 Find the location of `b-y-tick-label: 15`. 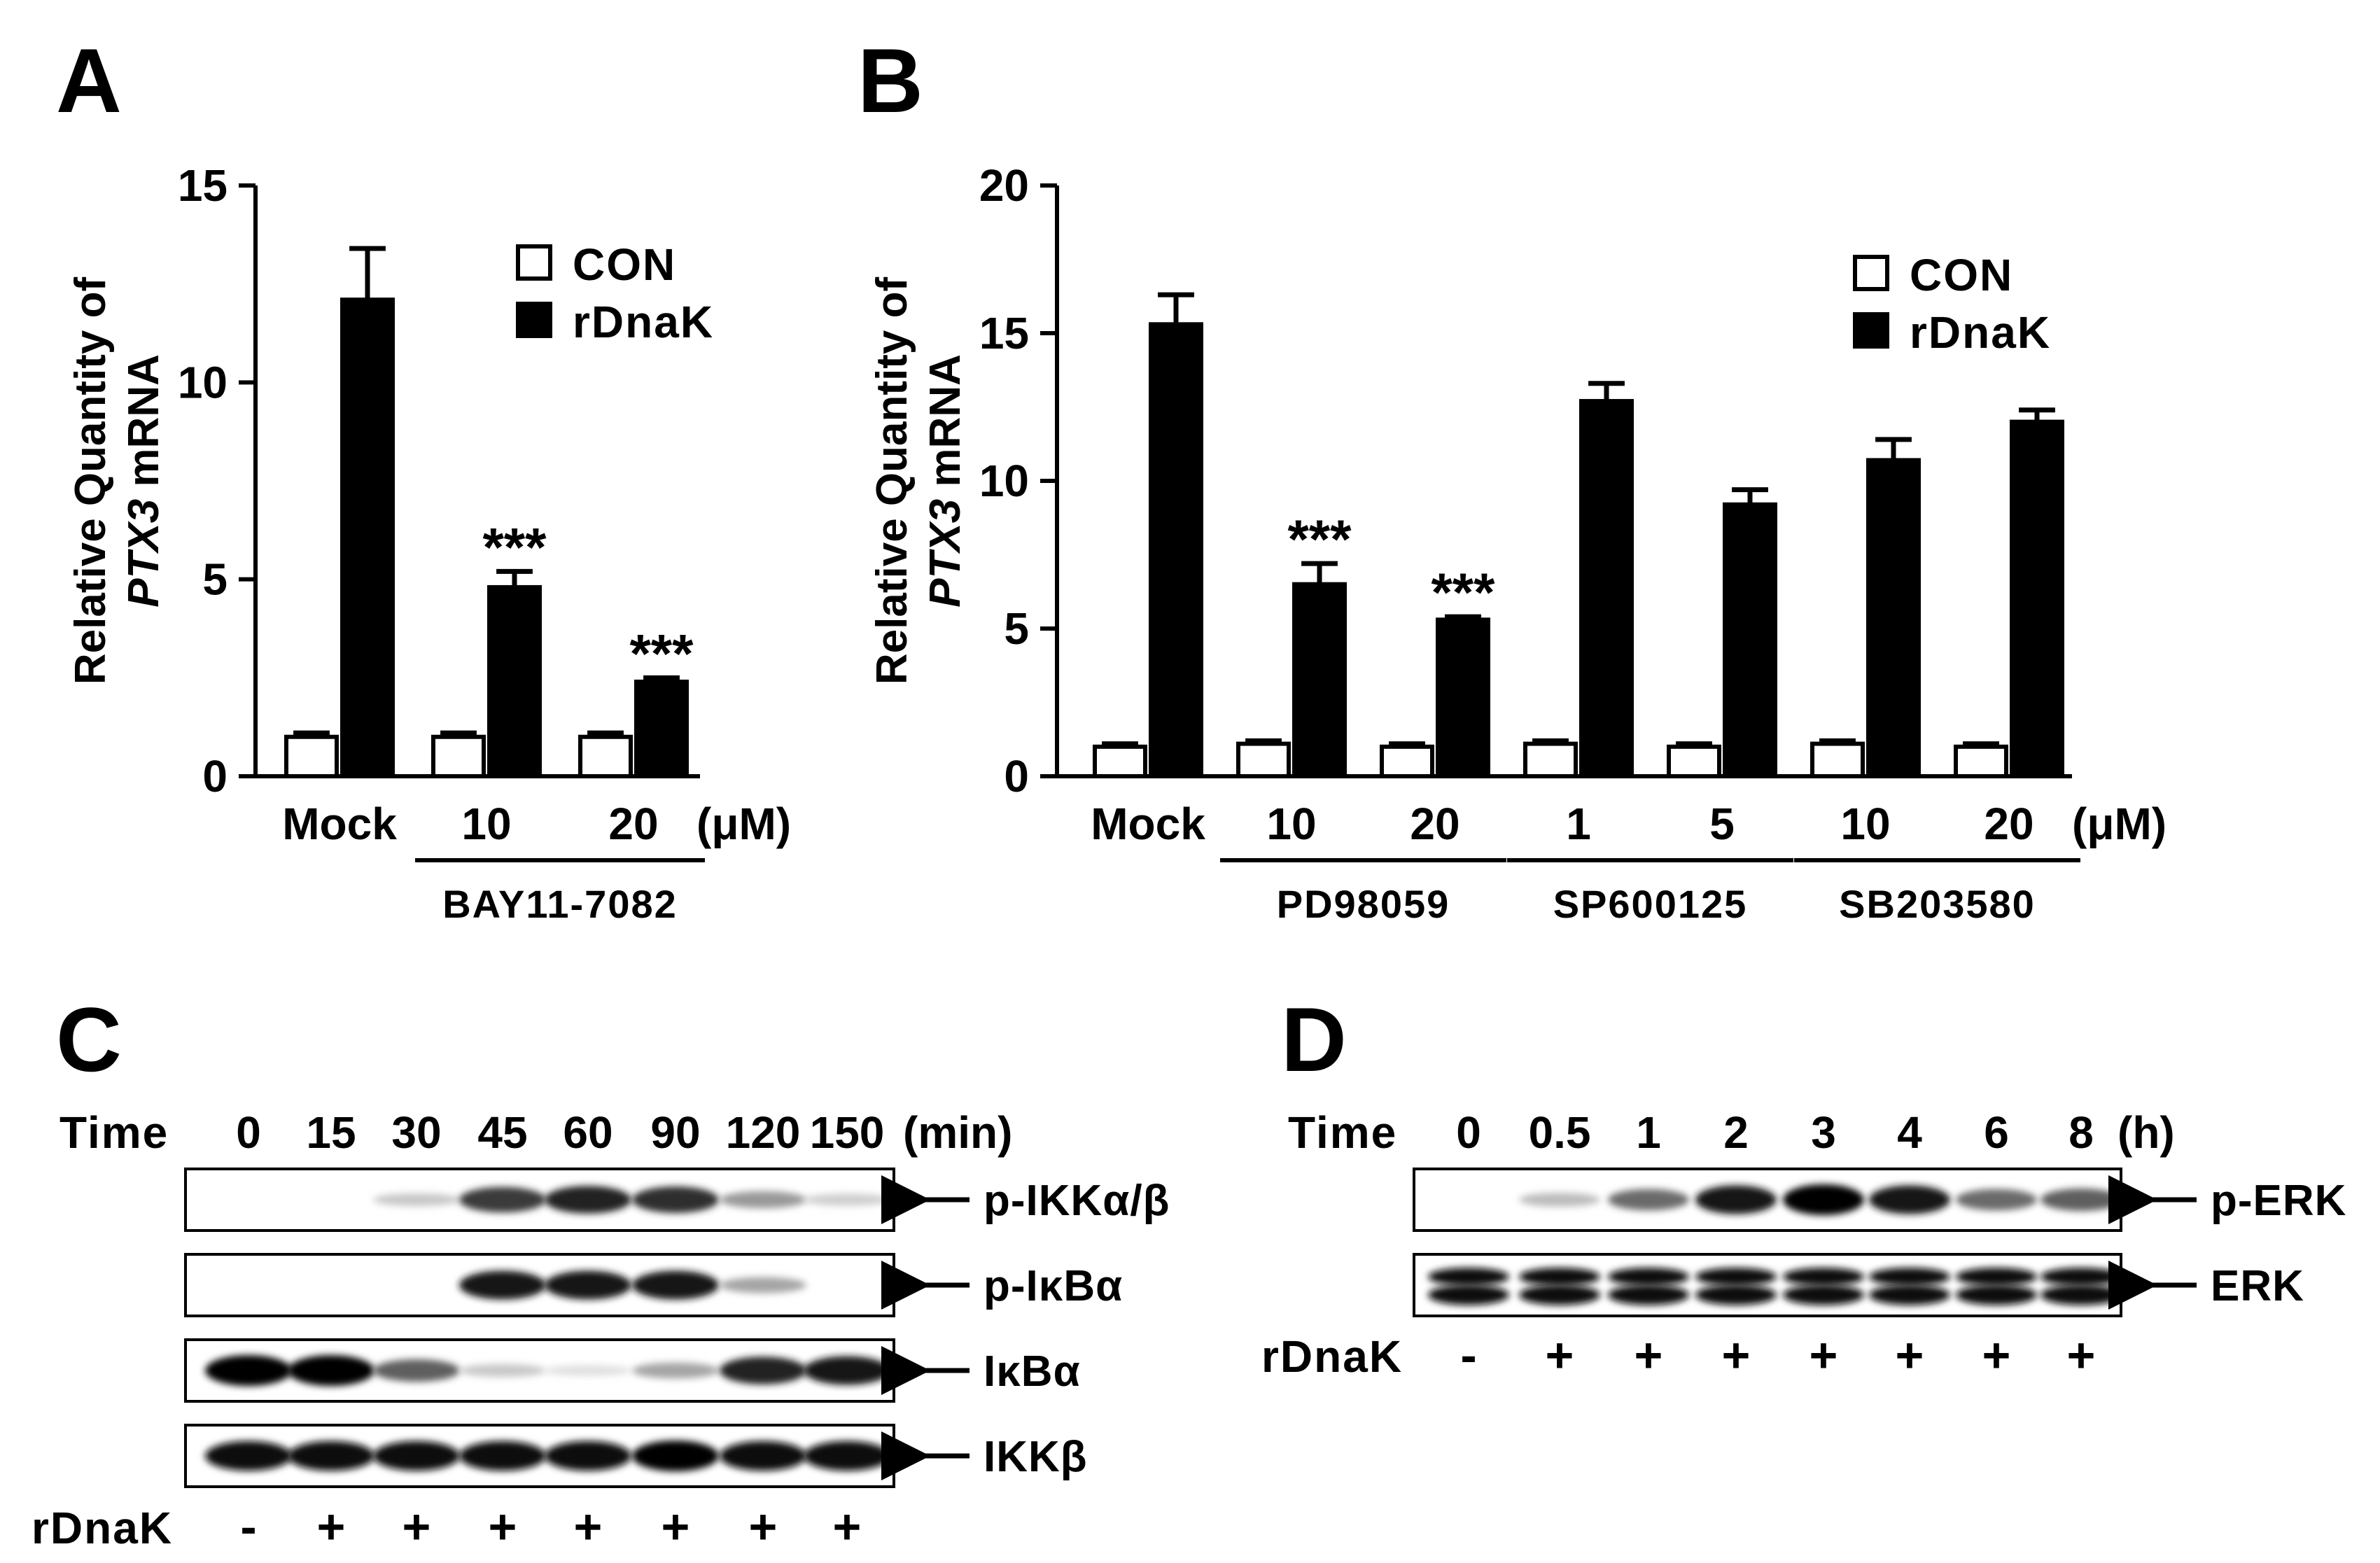

b-y-tick-label: 15 is located at coordinates (1004, 333).